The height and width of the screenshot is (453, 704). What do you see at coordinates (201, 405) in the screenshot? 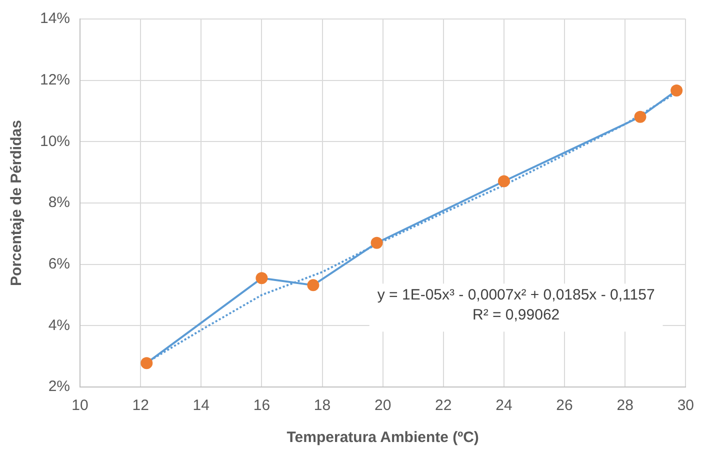
I see `x-tick-label: 14` at bounding box center [201, 405].